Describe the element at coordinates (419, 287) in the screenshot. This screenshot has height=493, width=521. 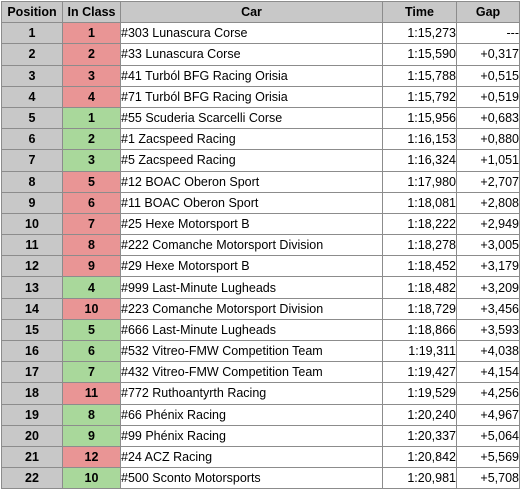
I see `time-cell: 1:18,482` at that location.